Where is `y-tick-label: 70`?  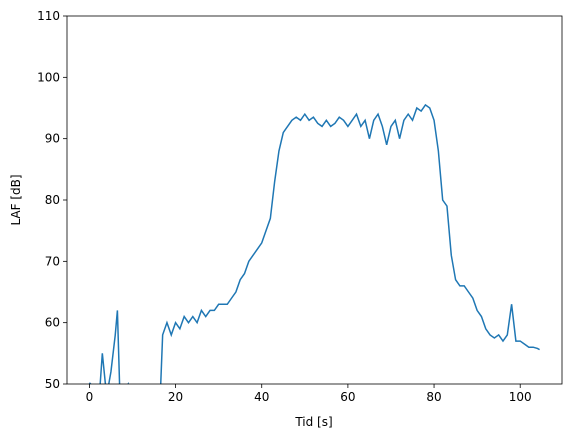 y-tick-label: 70 is located at coordinates (52, 261).